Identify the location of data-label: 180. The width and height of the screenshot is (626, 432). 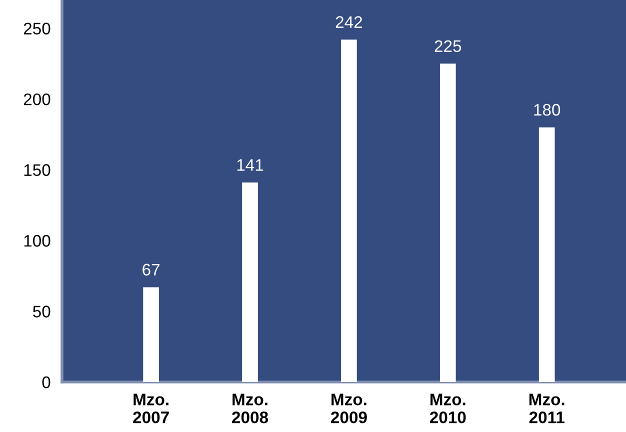
(547, 110).